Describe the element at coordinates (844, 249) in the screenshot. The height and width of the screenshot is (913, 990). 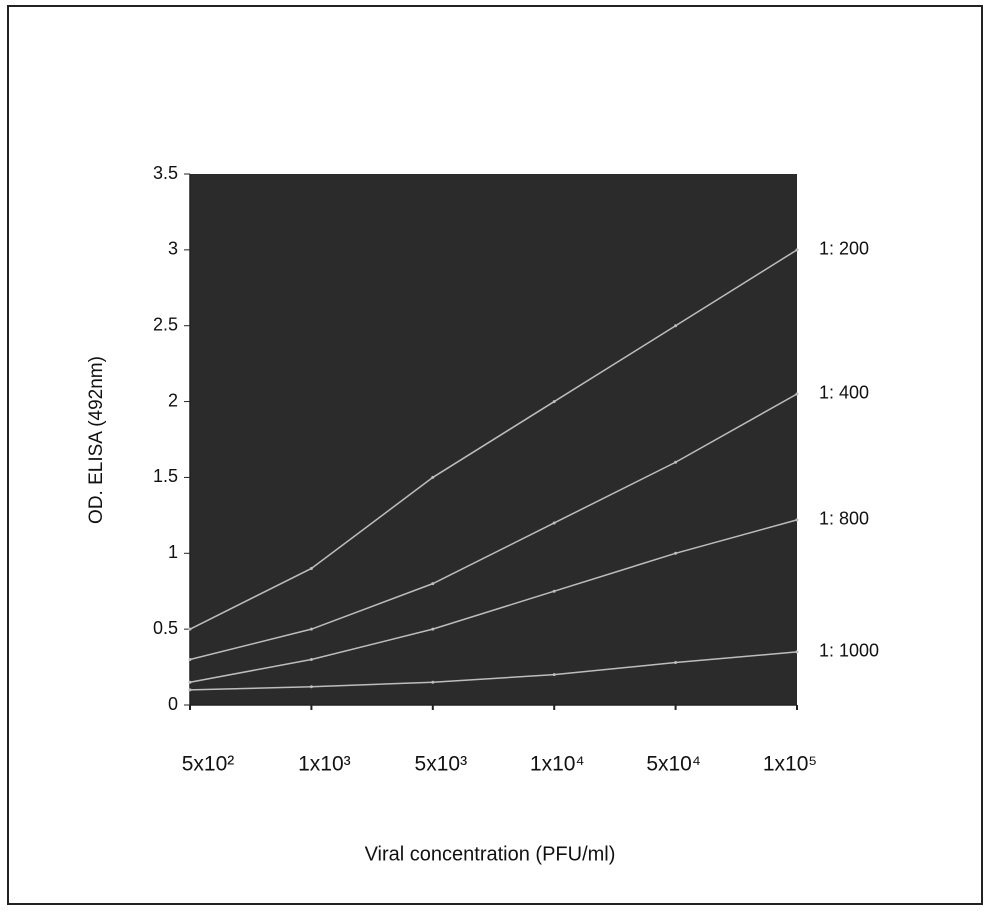
I see `series-label: 1: 200` at that location.